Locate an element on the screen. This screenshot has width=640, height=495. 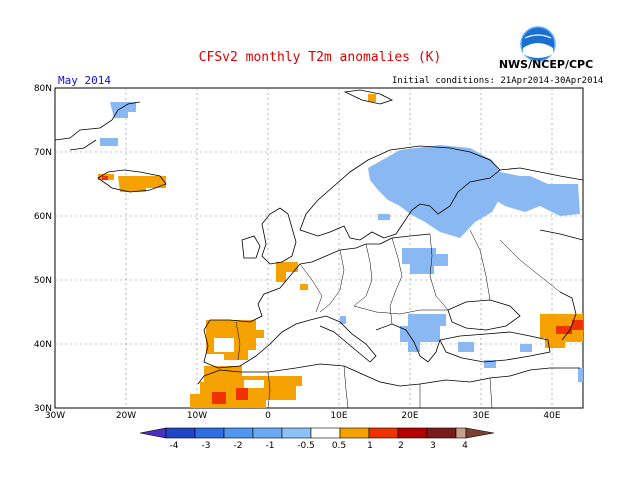
color-legend is located at coordinates (317, 433).